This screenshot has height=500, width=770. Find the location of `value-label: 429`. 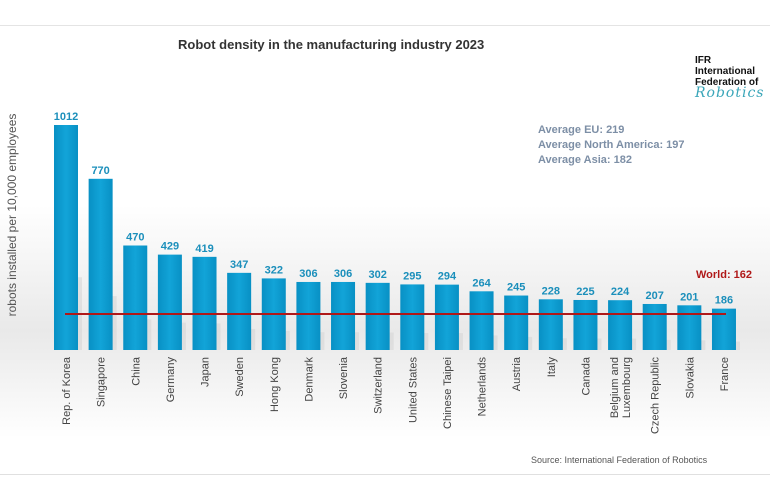

value-label: 429 is located at coordinates (170, 247).